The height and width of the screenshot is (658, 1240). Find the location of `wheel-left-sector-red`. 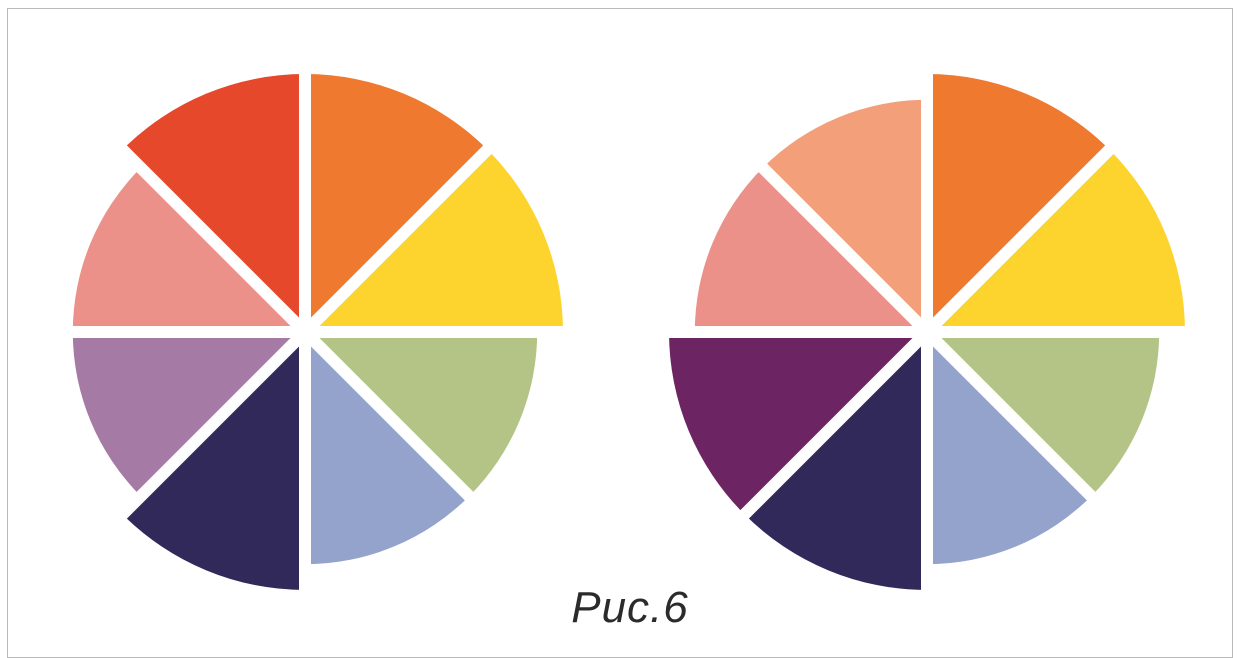

wheel-left-sector-red is located at coordinates (213, 203).